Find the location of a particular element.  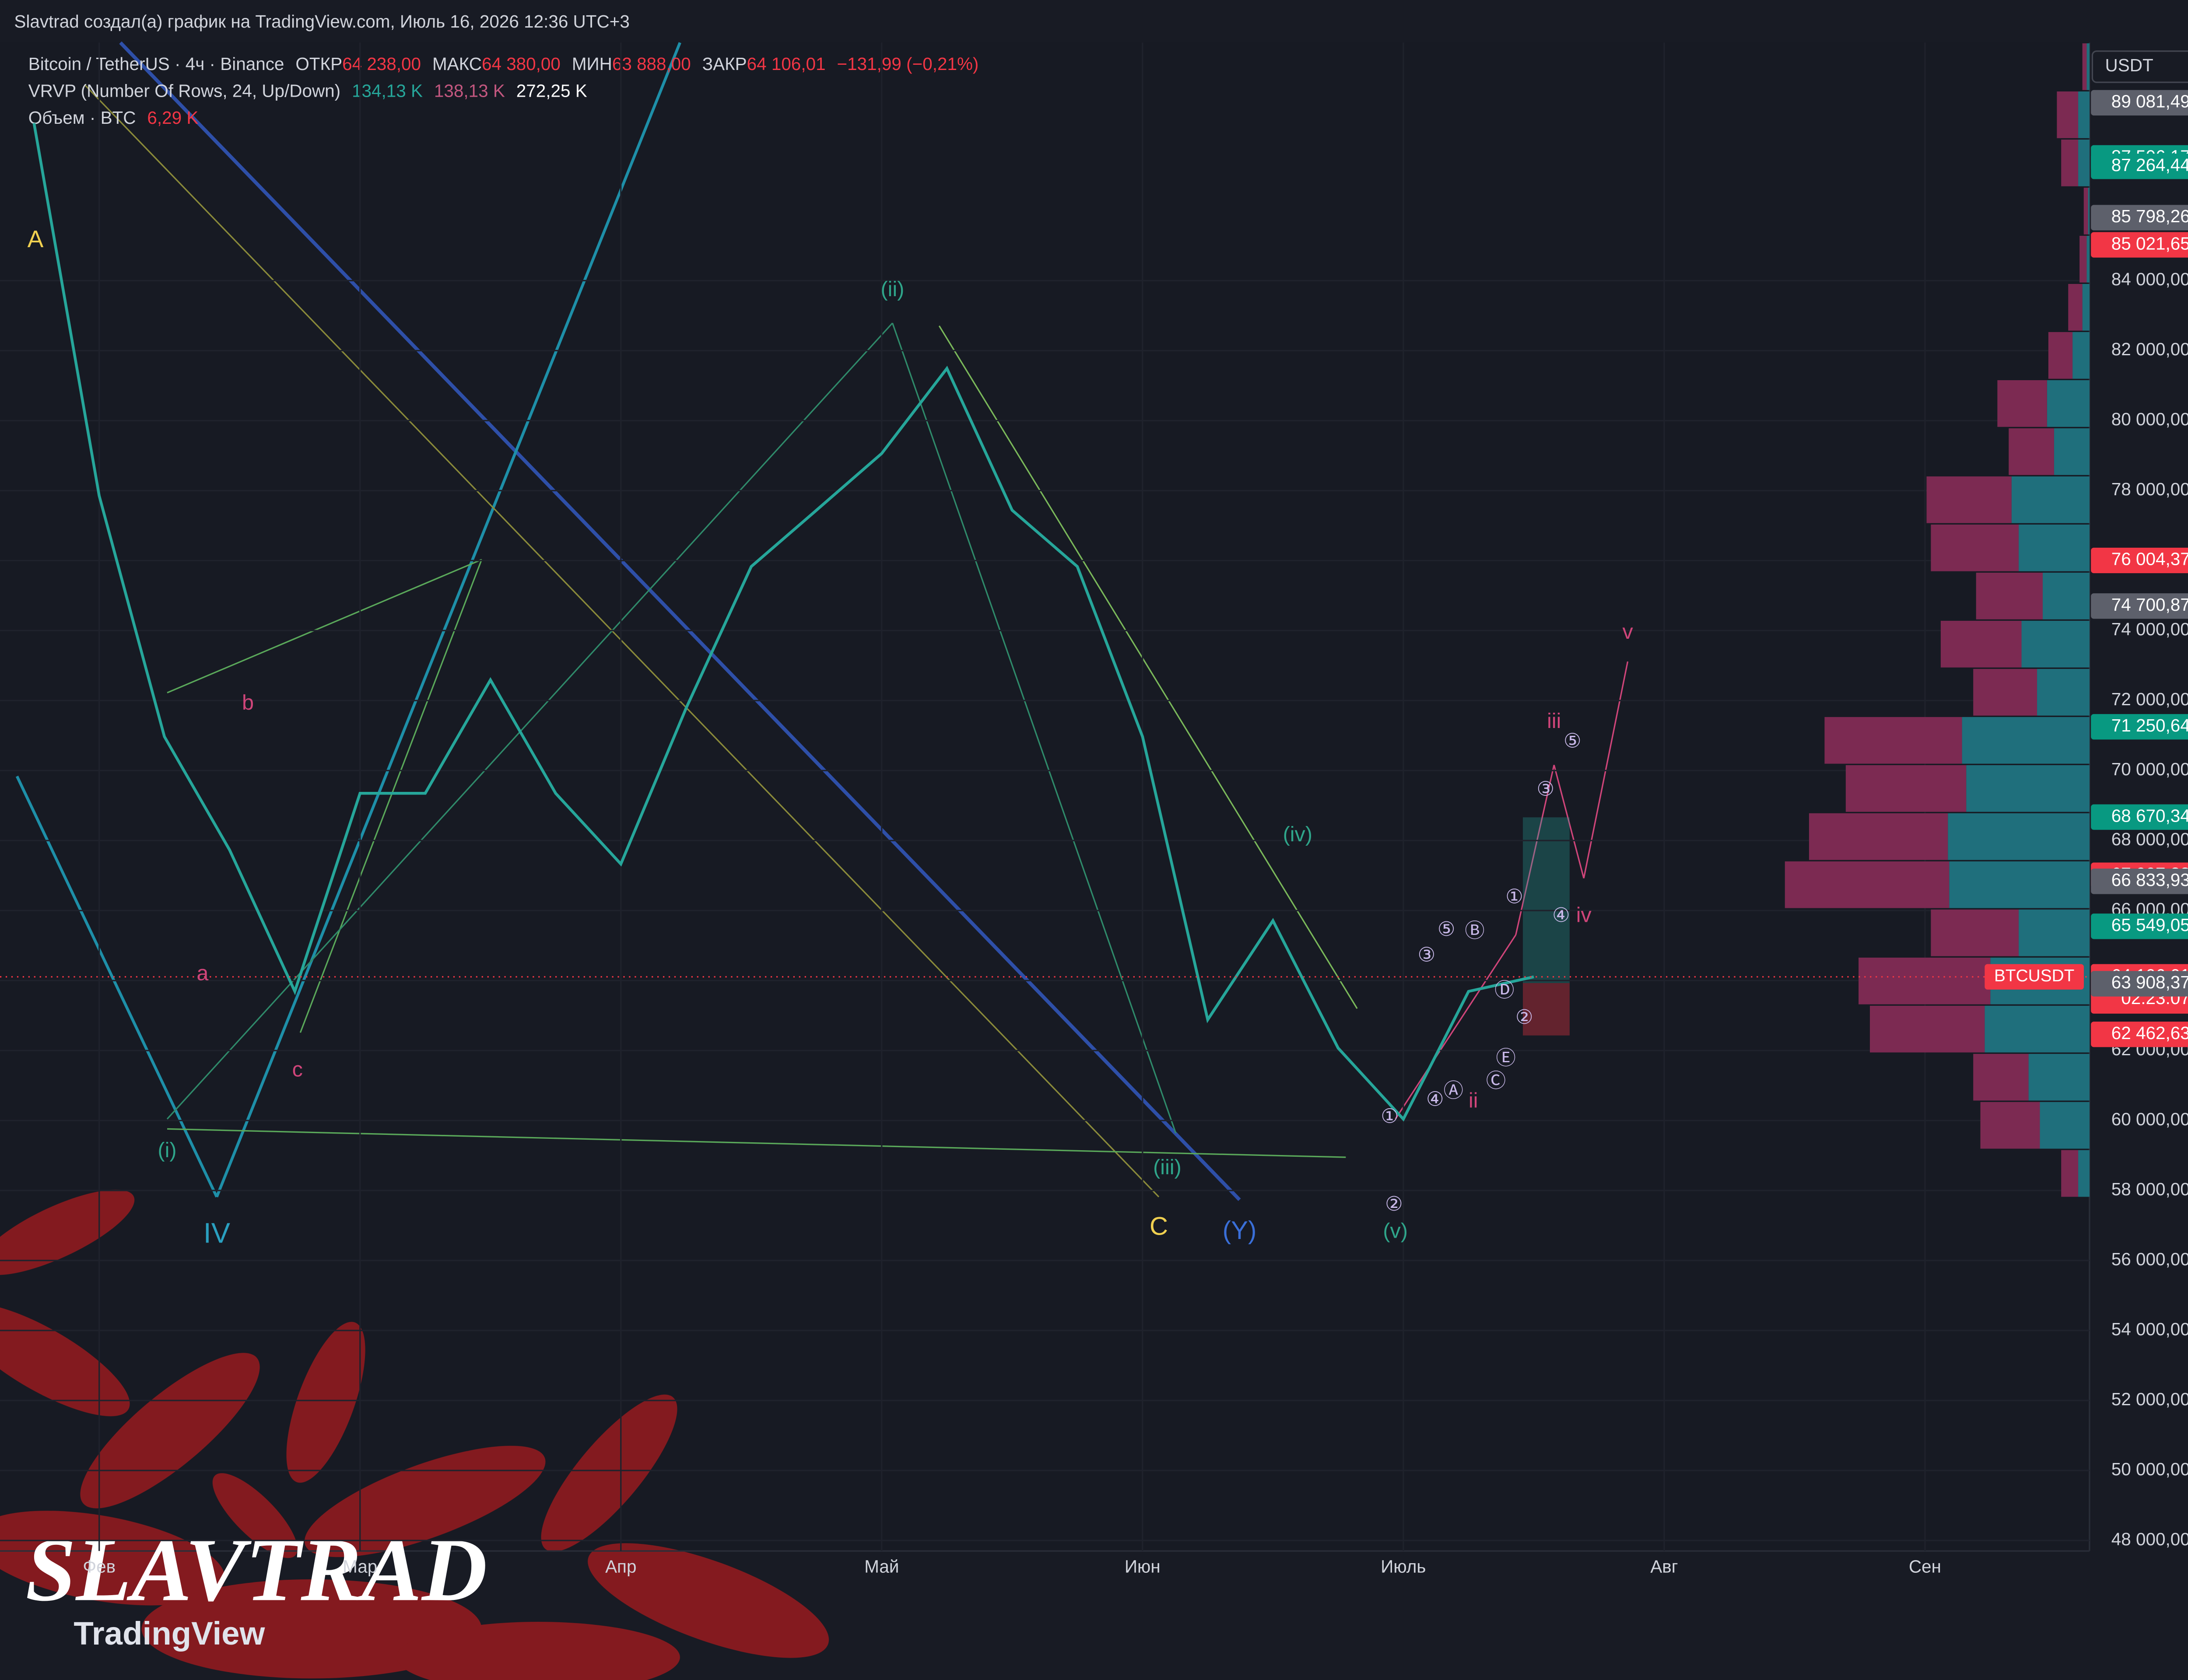

price-label: 68 670,34 is located at coordinates (2149, 815).